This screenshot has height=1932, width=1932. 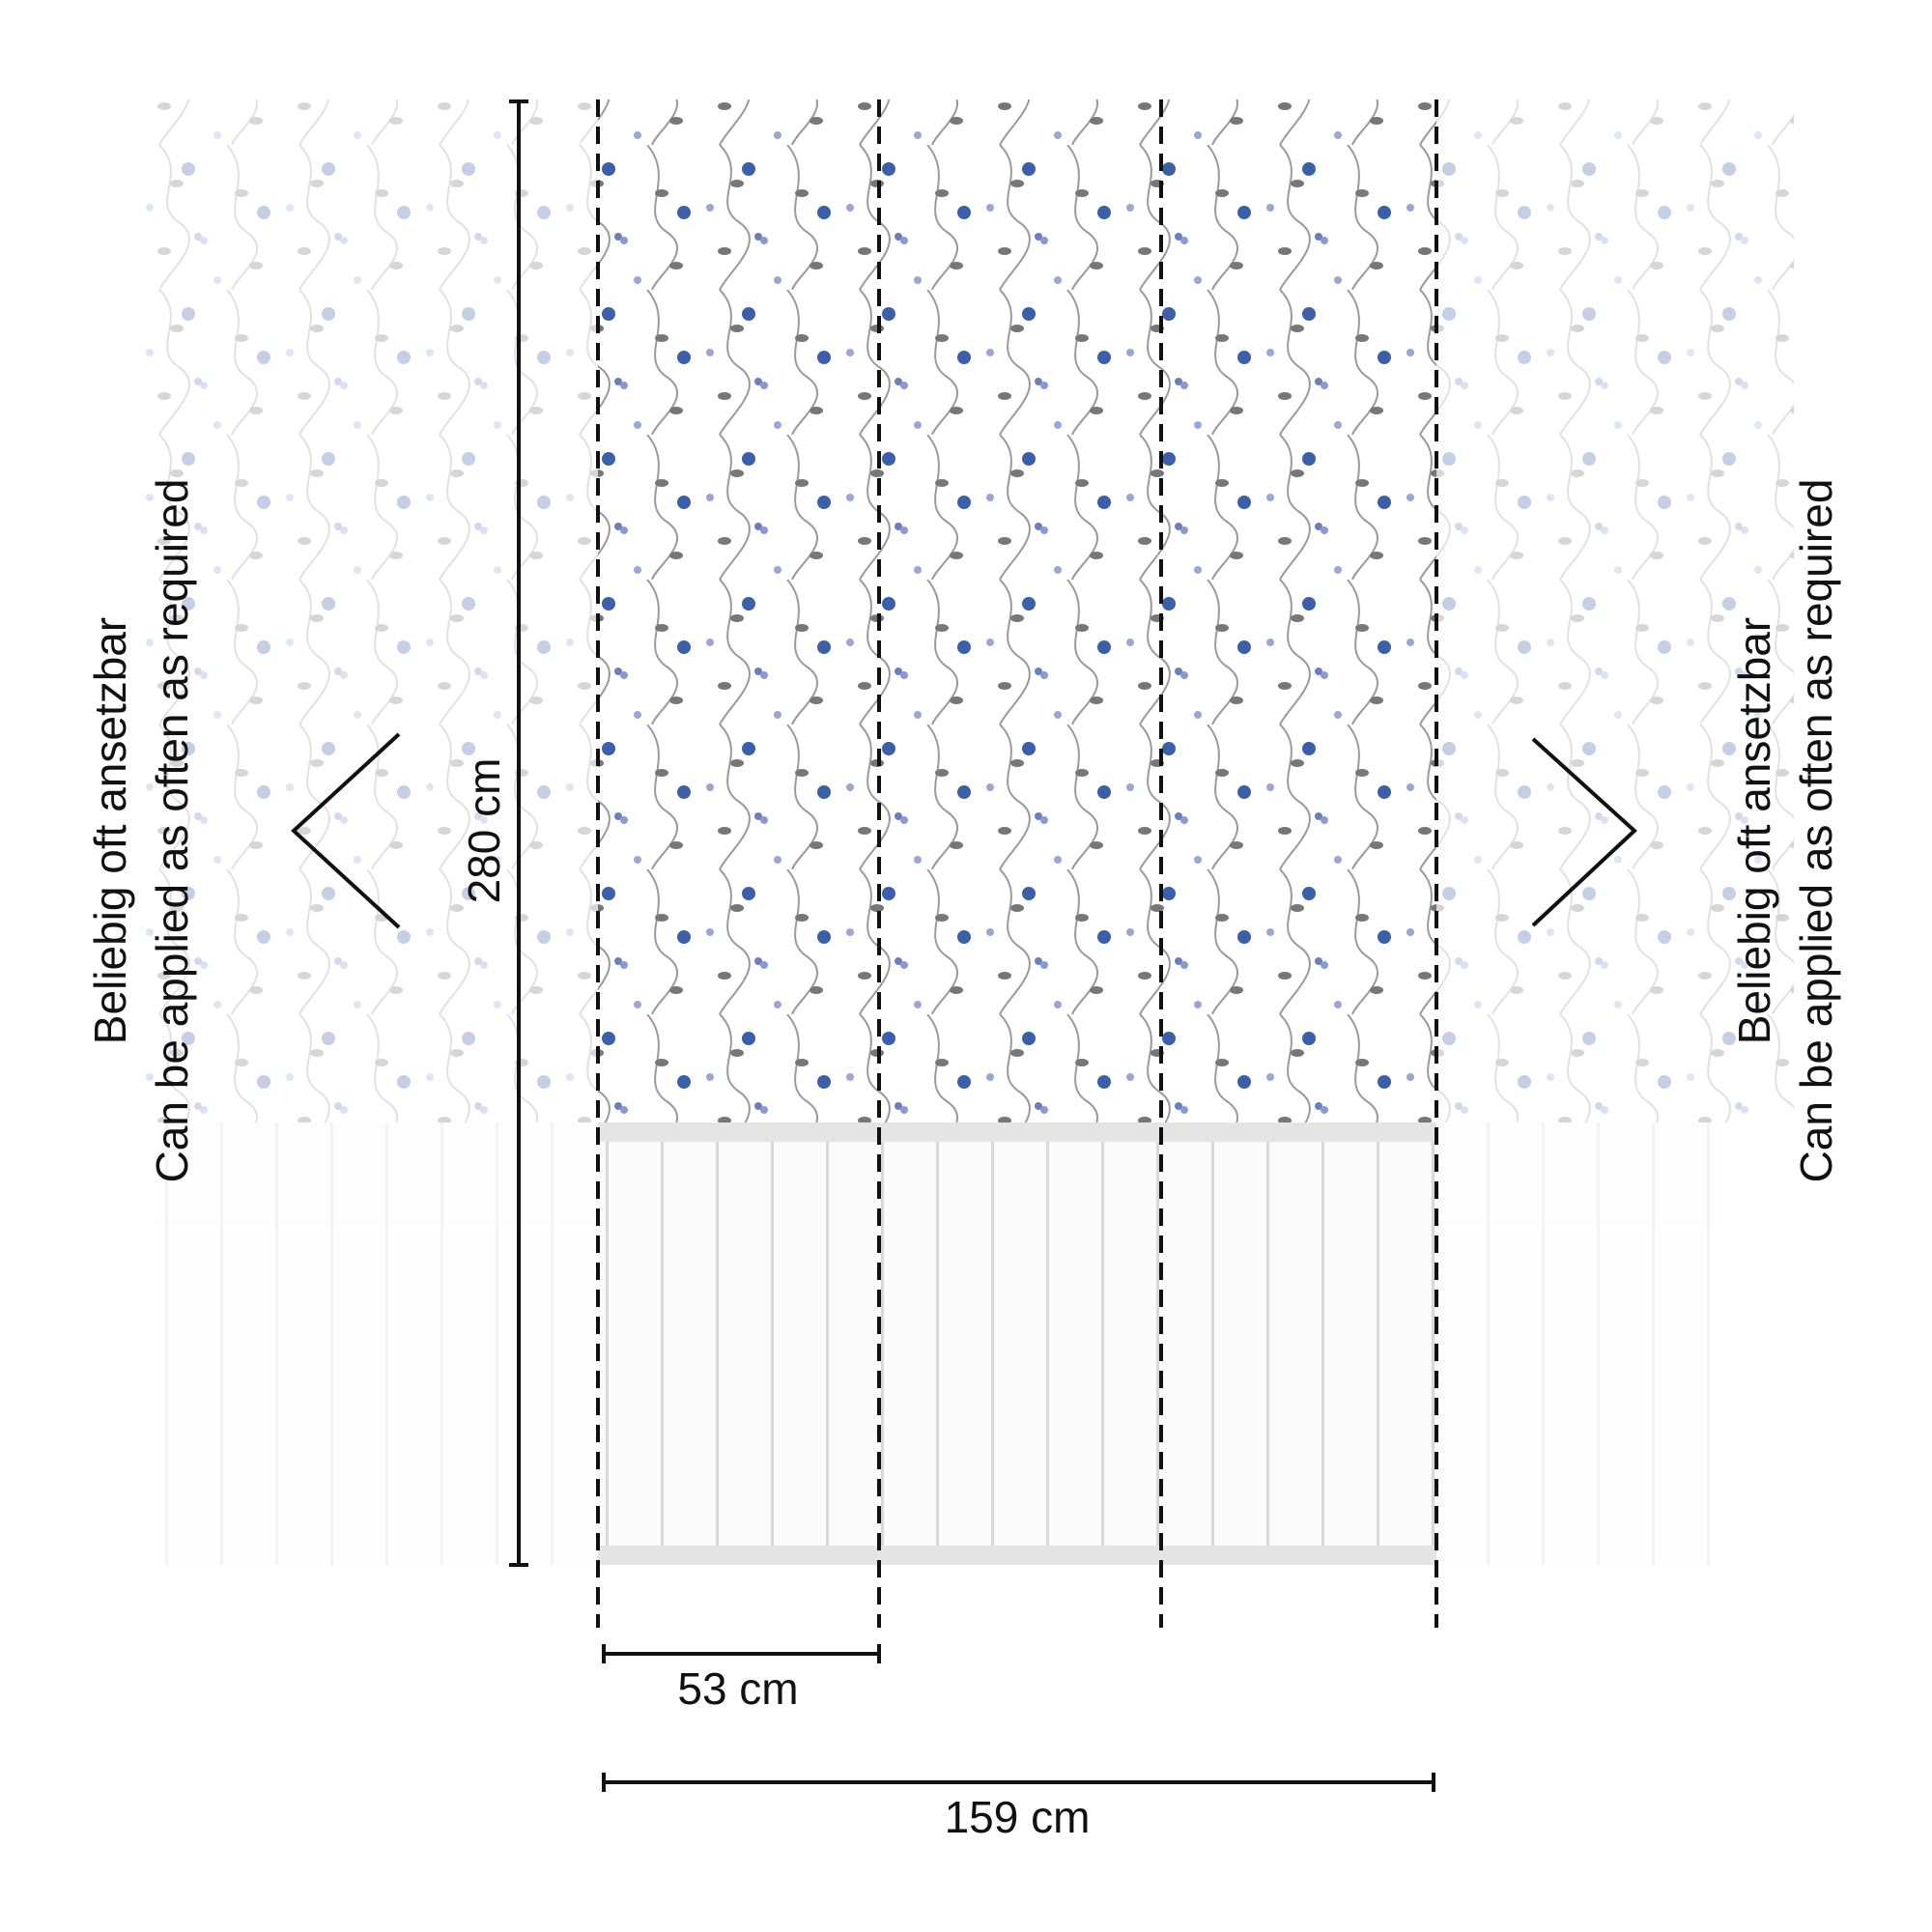 I want to click on panel-width-label: 53 cm, so click(x=737, y=1688).